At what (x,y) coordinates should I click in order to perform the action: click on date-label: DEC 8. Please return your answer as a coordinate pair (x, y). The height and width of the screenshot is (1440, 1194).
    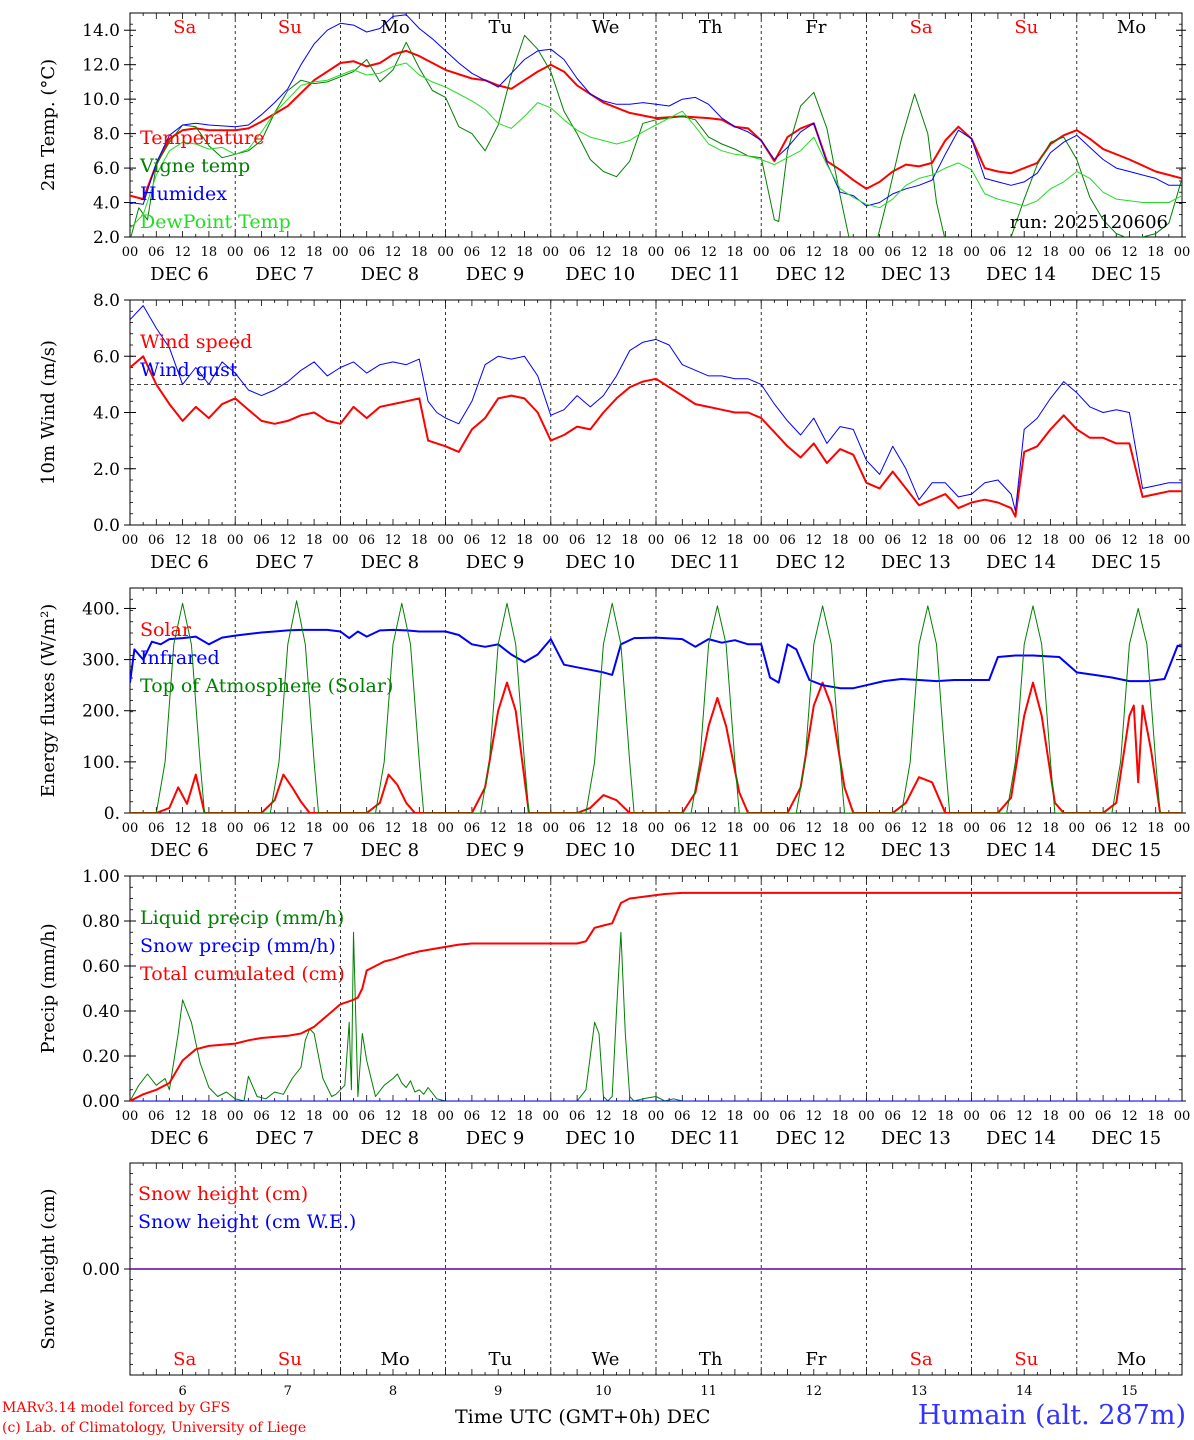
    Looking at the image, I should click on (390, 274).